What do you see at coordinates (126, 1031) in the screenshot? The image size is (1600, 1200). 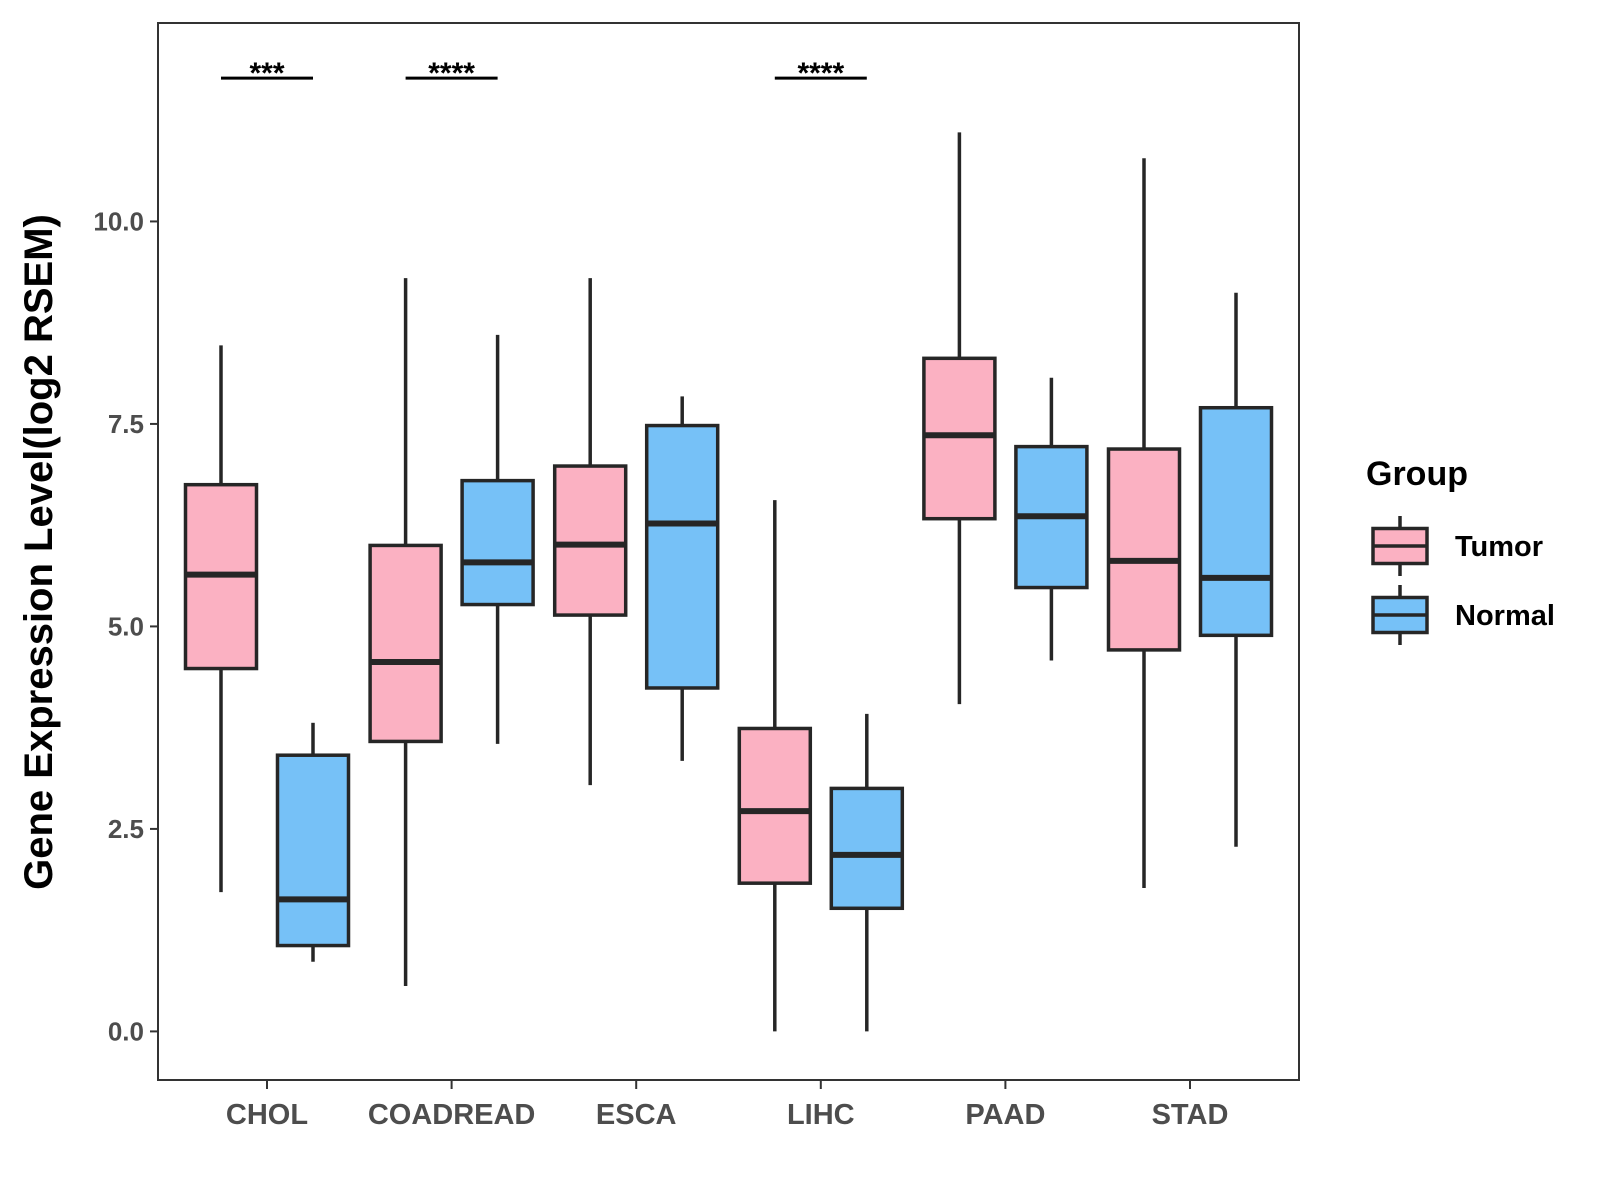 I see `y-tick-label: 0.0` at bounding box center [126, 1031].